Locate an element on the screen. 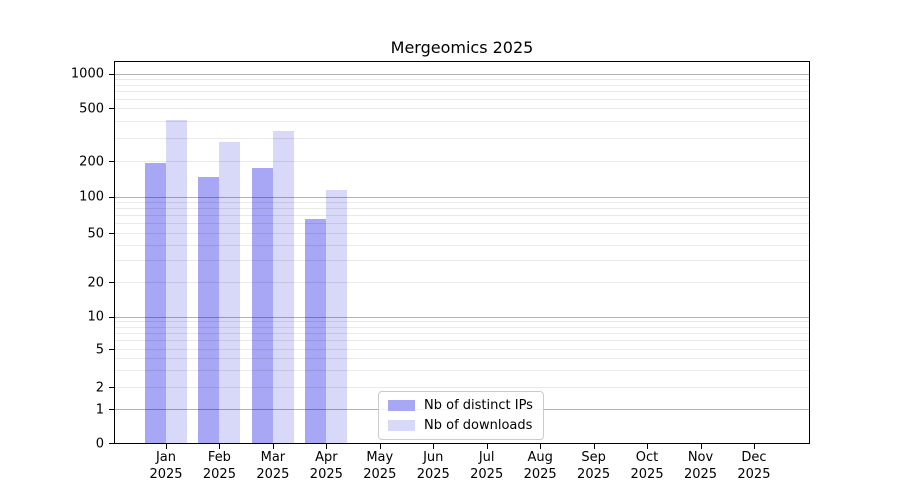 This screenshot has height=500, width=900. y-tick-label-5: 5 is located at coordinates (99, 349).